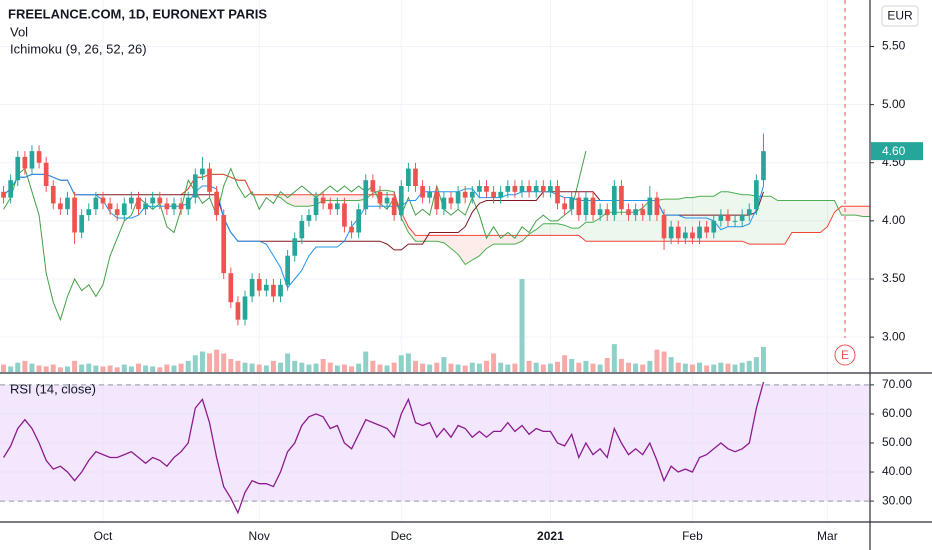 The width and height of the screenshot is (932, 550). I want to click on x-tick-label: 2021, so click(550, 536).